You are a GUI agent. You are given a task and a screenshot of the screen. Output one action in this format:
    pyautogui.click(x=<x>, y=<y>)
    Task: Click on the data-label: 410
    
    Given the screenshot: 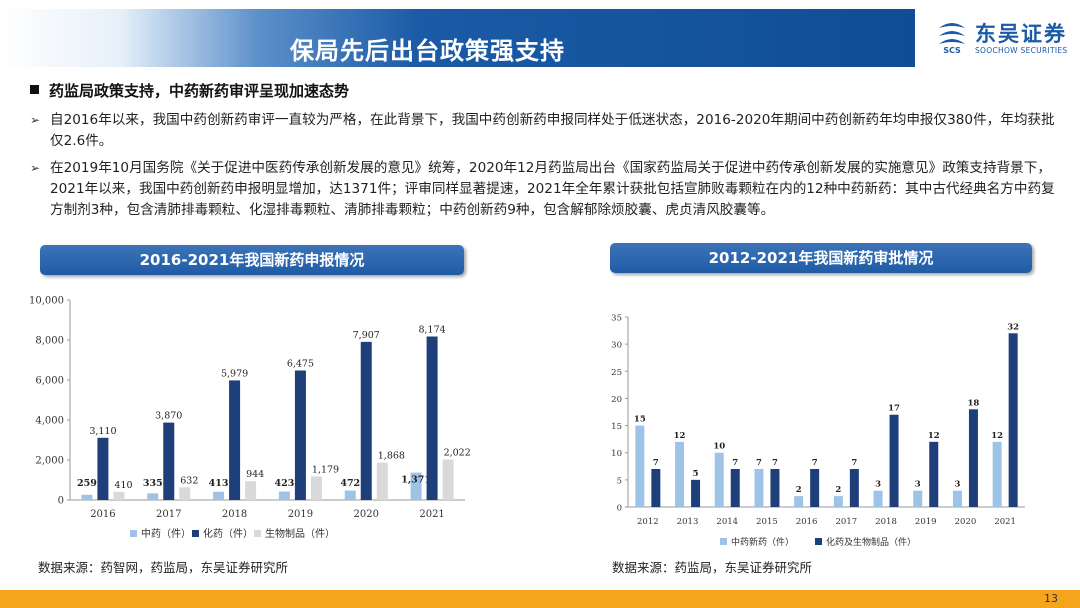 What is the action you would take?
    pyautogui.click(x=123, y=485)
    